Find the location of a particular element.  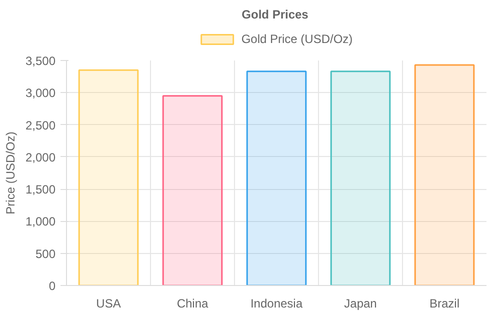

x-tick-label: China is located at coordinates (192, 303).